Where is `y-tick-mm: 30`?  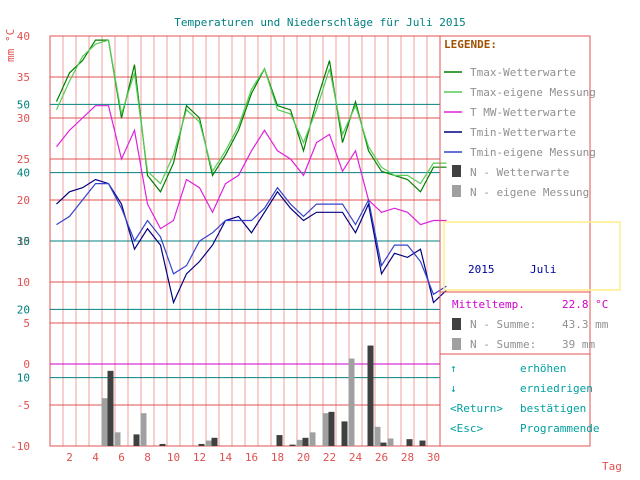
y-tick-mm: 30 is located at coordinates (23, 241).